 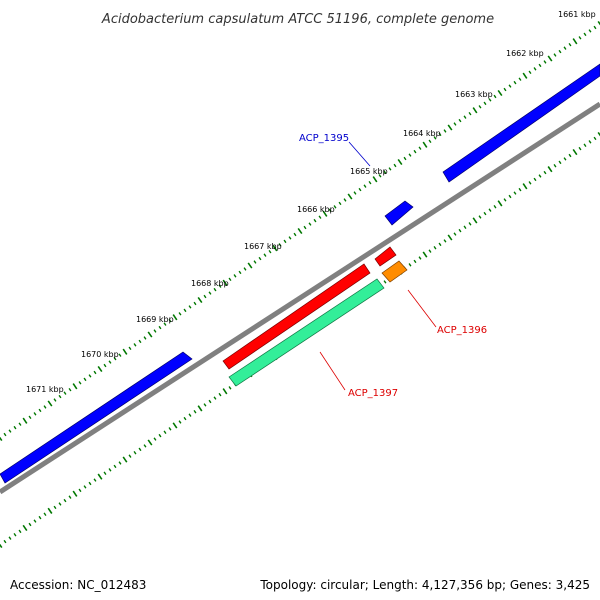 I want to click on gene-label-acp1397: ACP_1397, so click(x=373, y=393).